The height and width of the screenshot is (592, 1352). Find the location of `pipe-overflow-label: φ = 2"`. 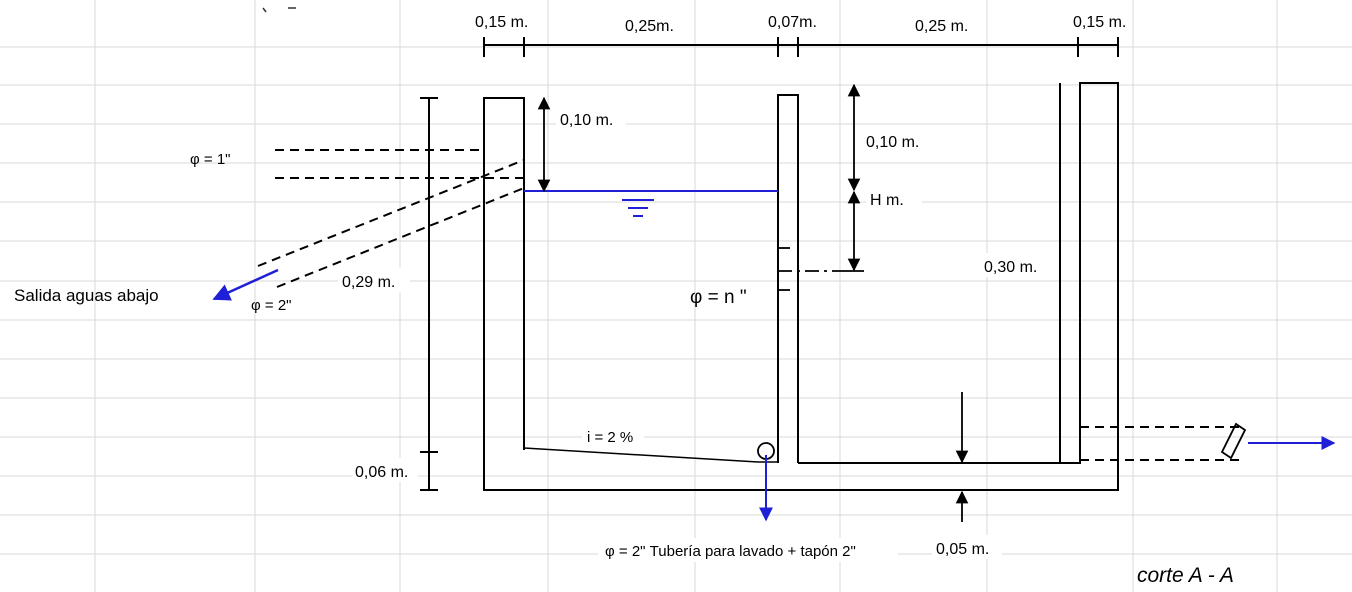

pipe-overflow-label: φ = 2" is located at coordinates (271, 305).